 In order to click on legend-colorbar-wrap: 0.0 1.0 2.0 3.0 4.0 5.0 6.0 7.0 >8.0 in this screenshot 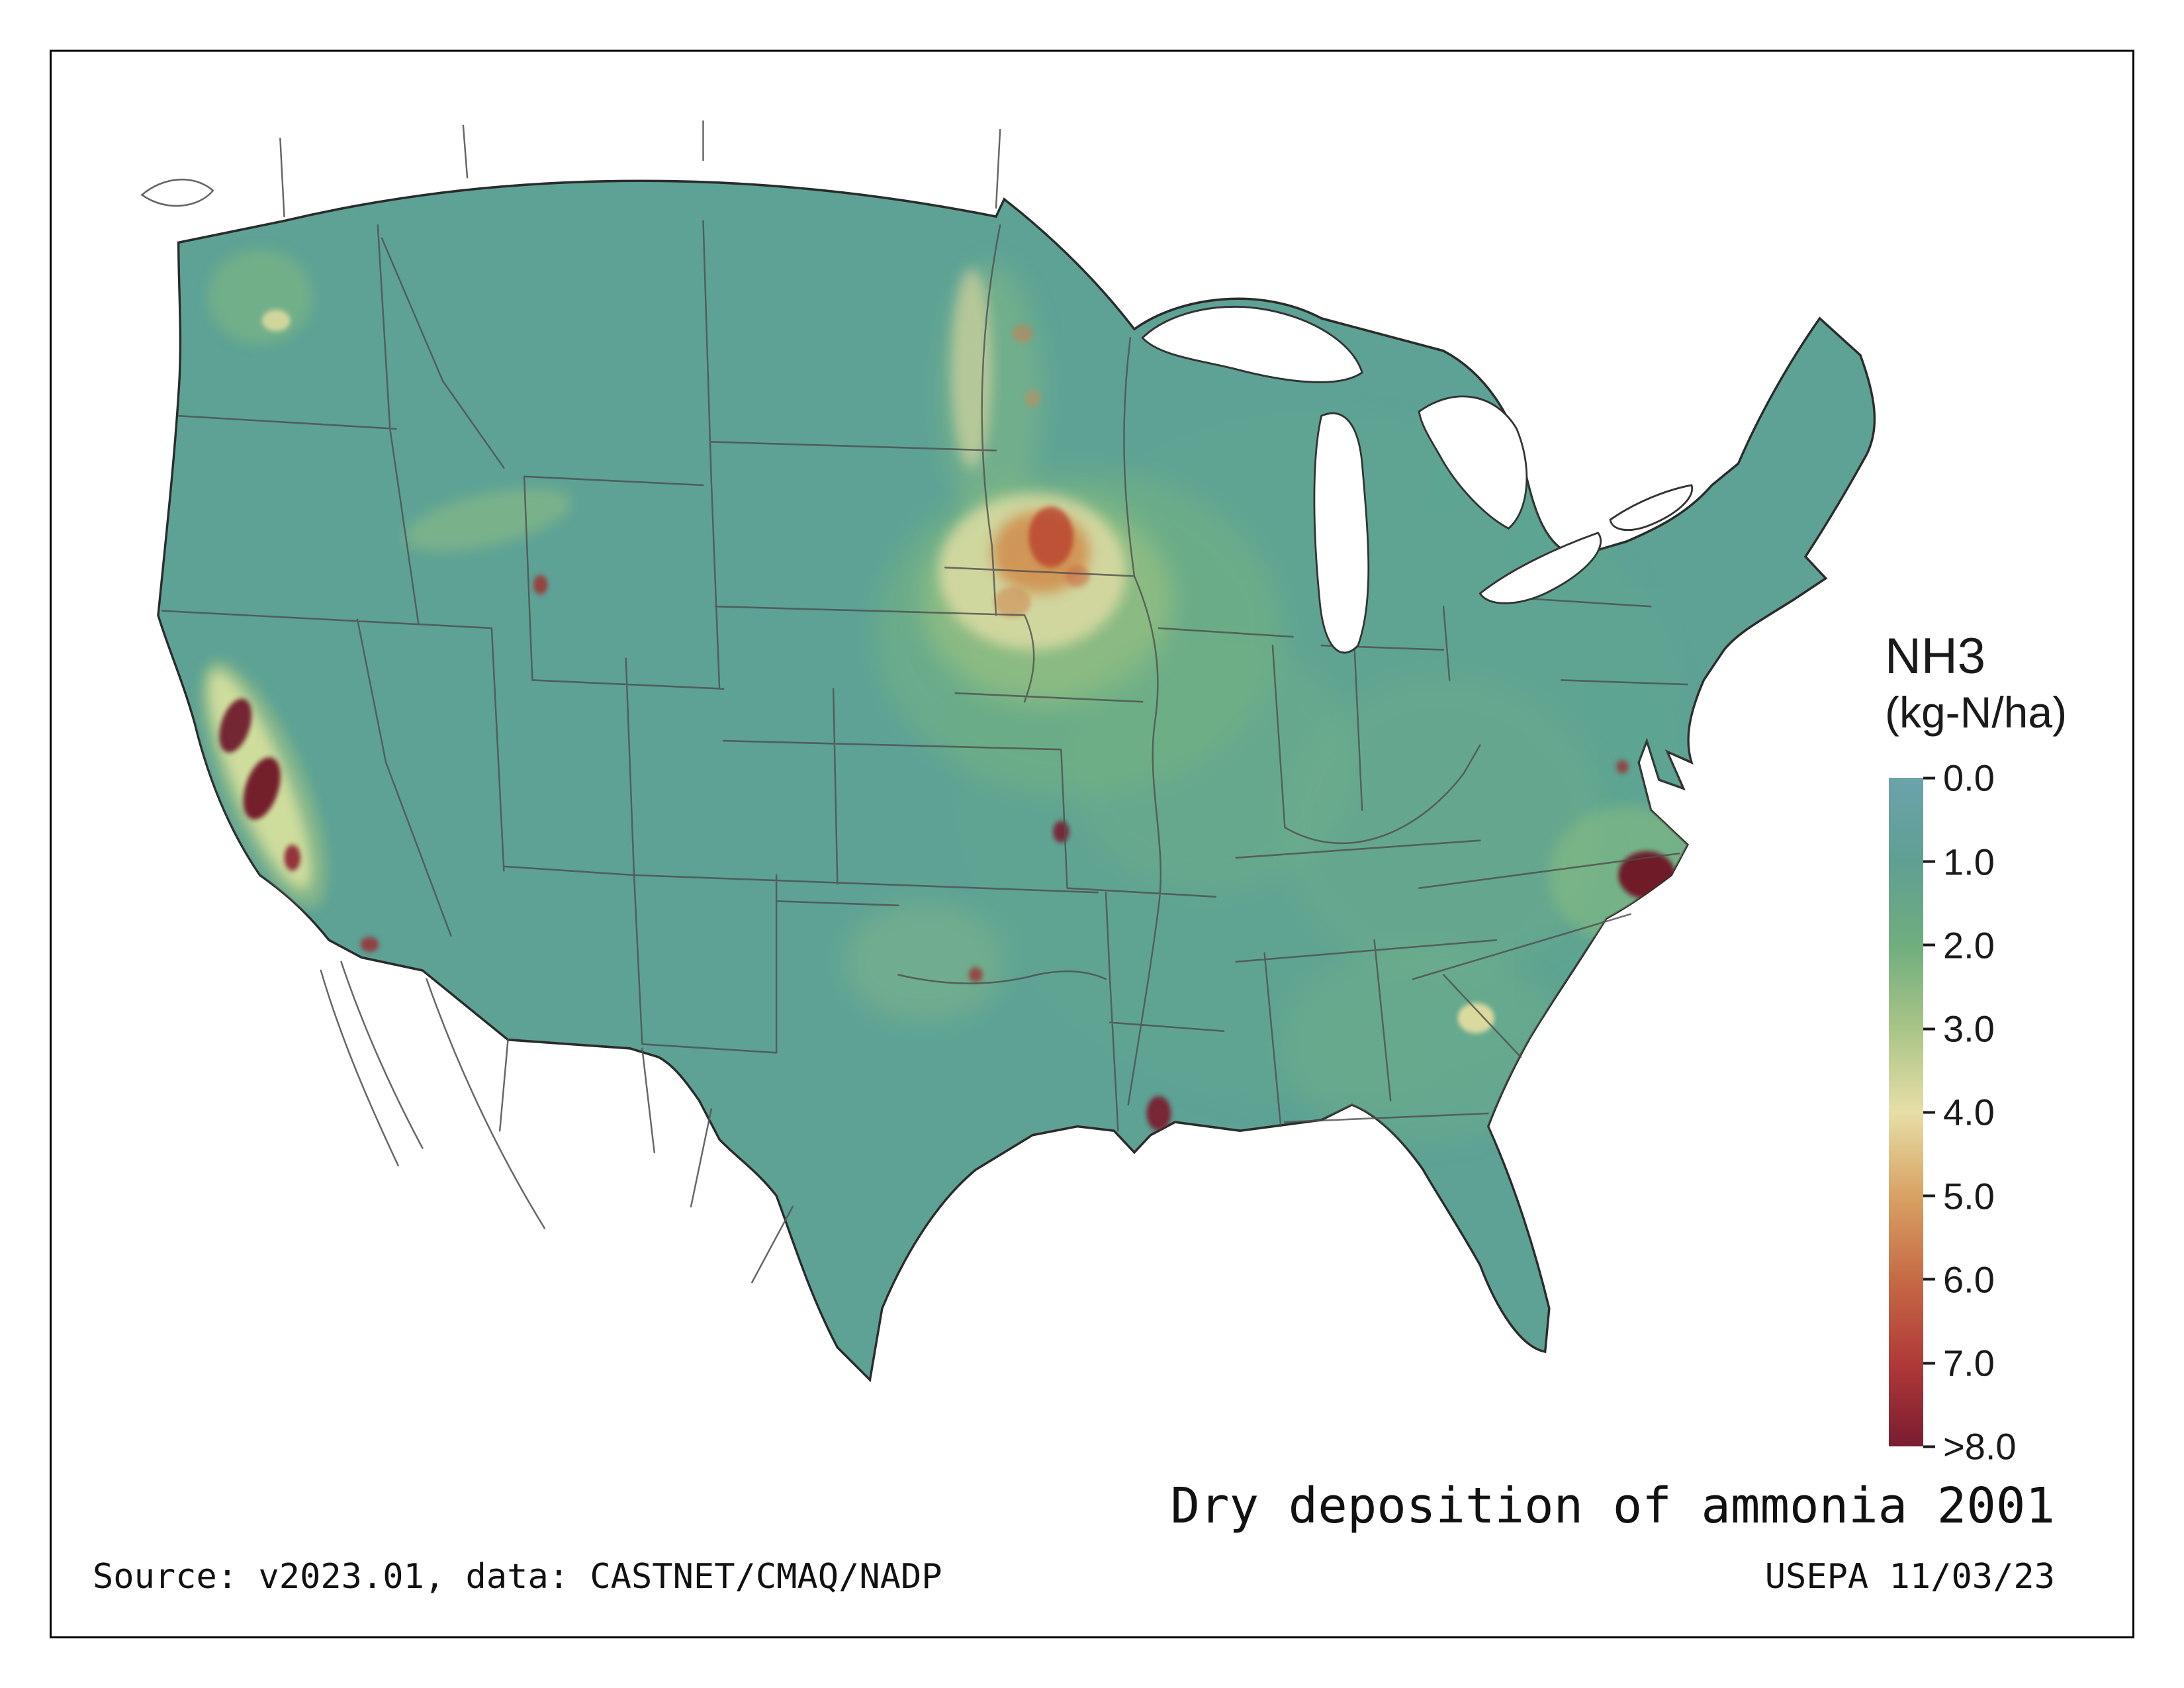, I will do `click(1953, 1112)`.